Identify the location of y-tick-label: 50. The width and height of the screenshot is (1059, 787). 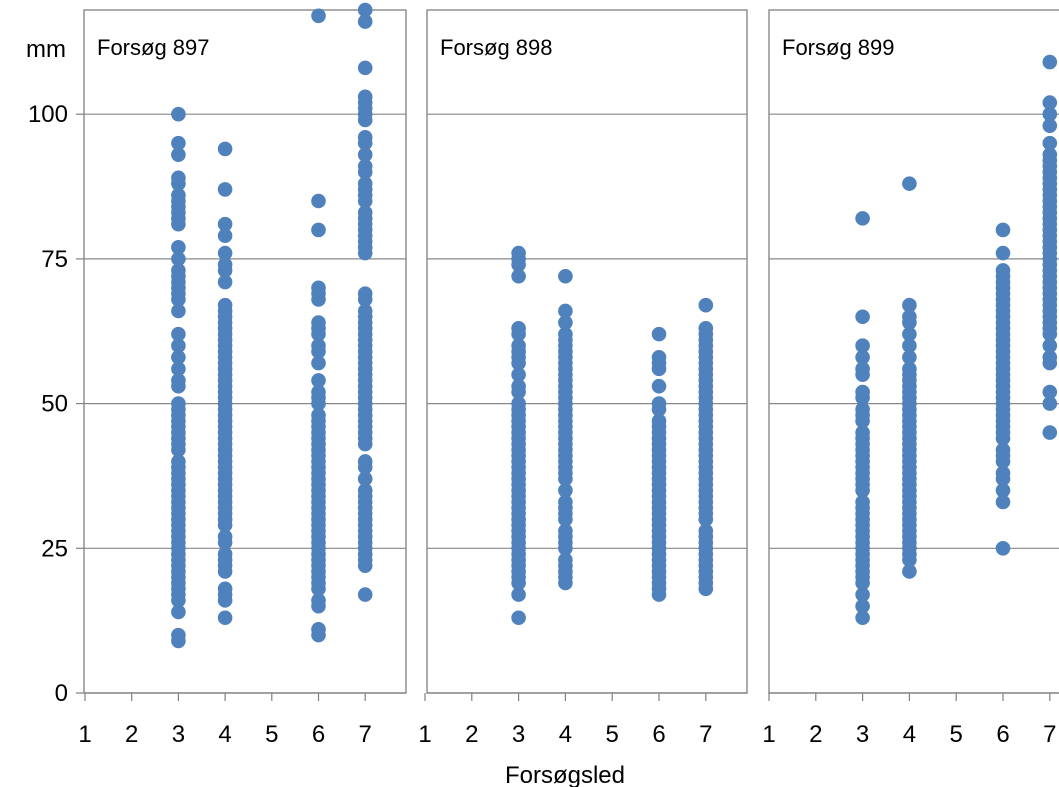
(54, 404).